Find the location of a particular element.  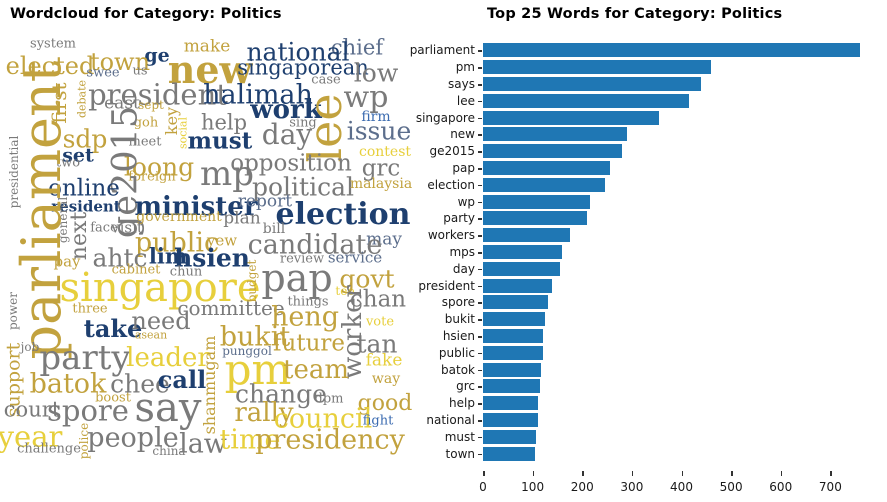

x-tick-label-100: 100 is located at coordinates (533, 487).